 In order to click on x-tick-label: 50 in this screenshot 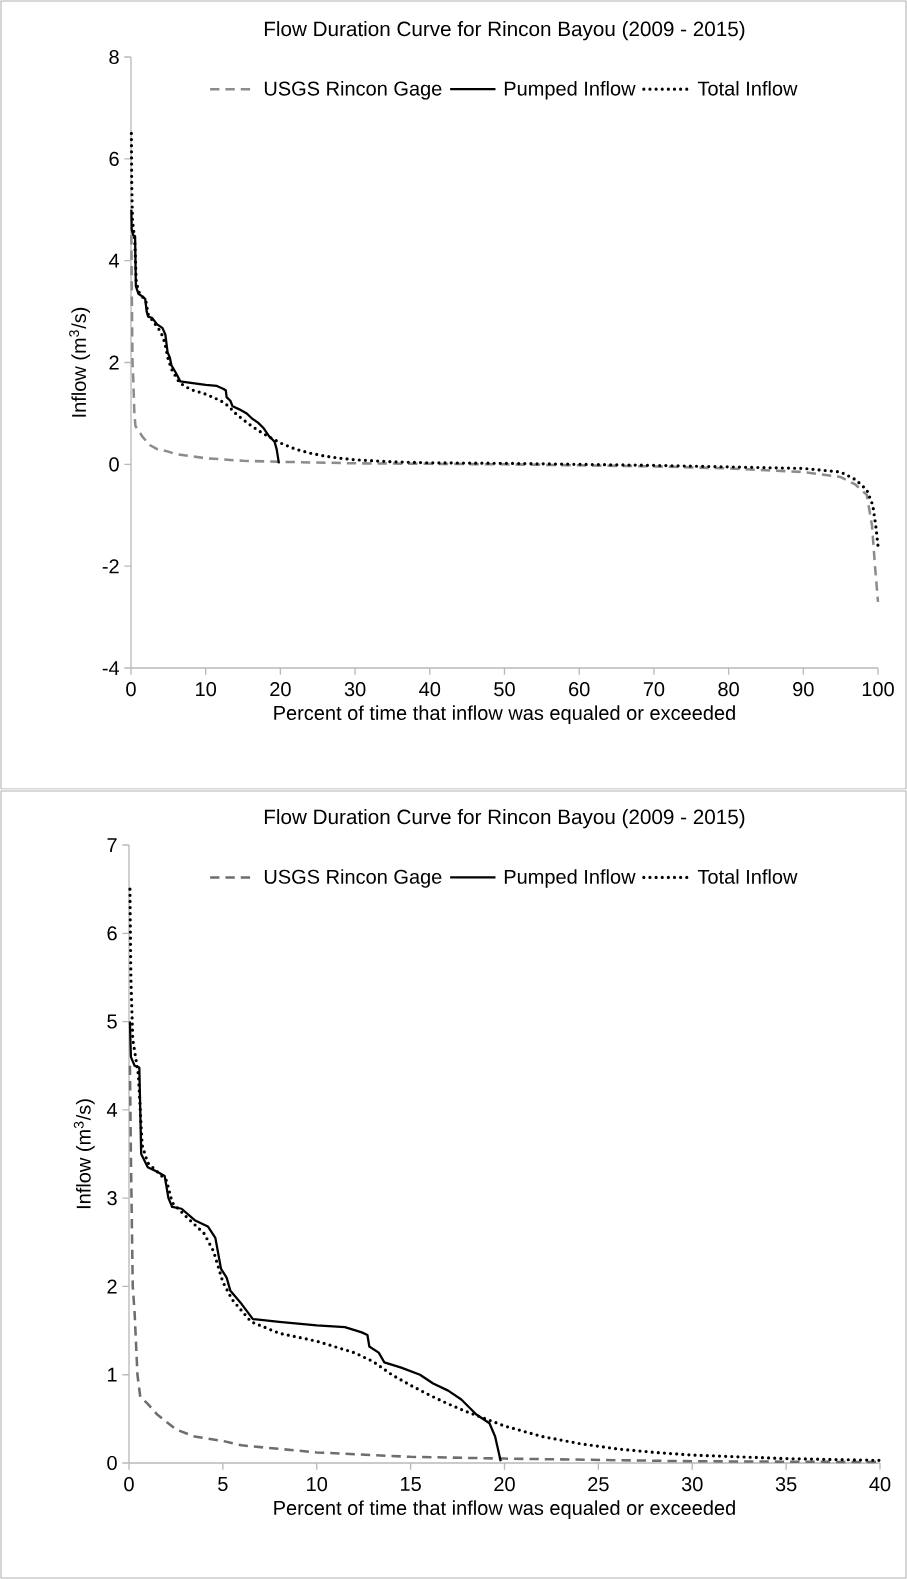, I will do `click(504, 689)`.